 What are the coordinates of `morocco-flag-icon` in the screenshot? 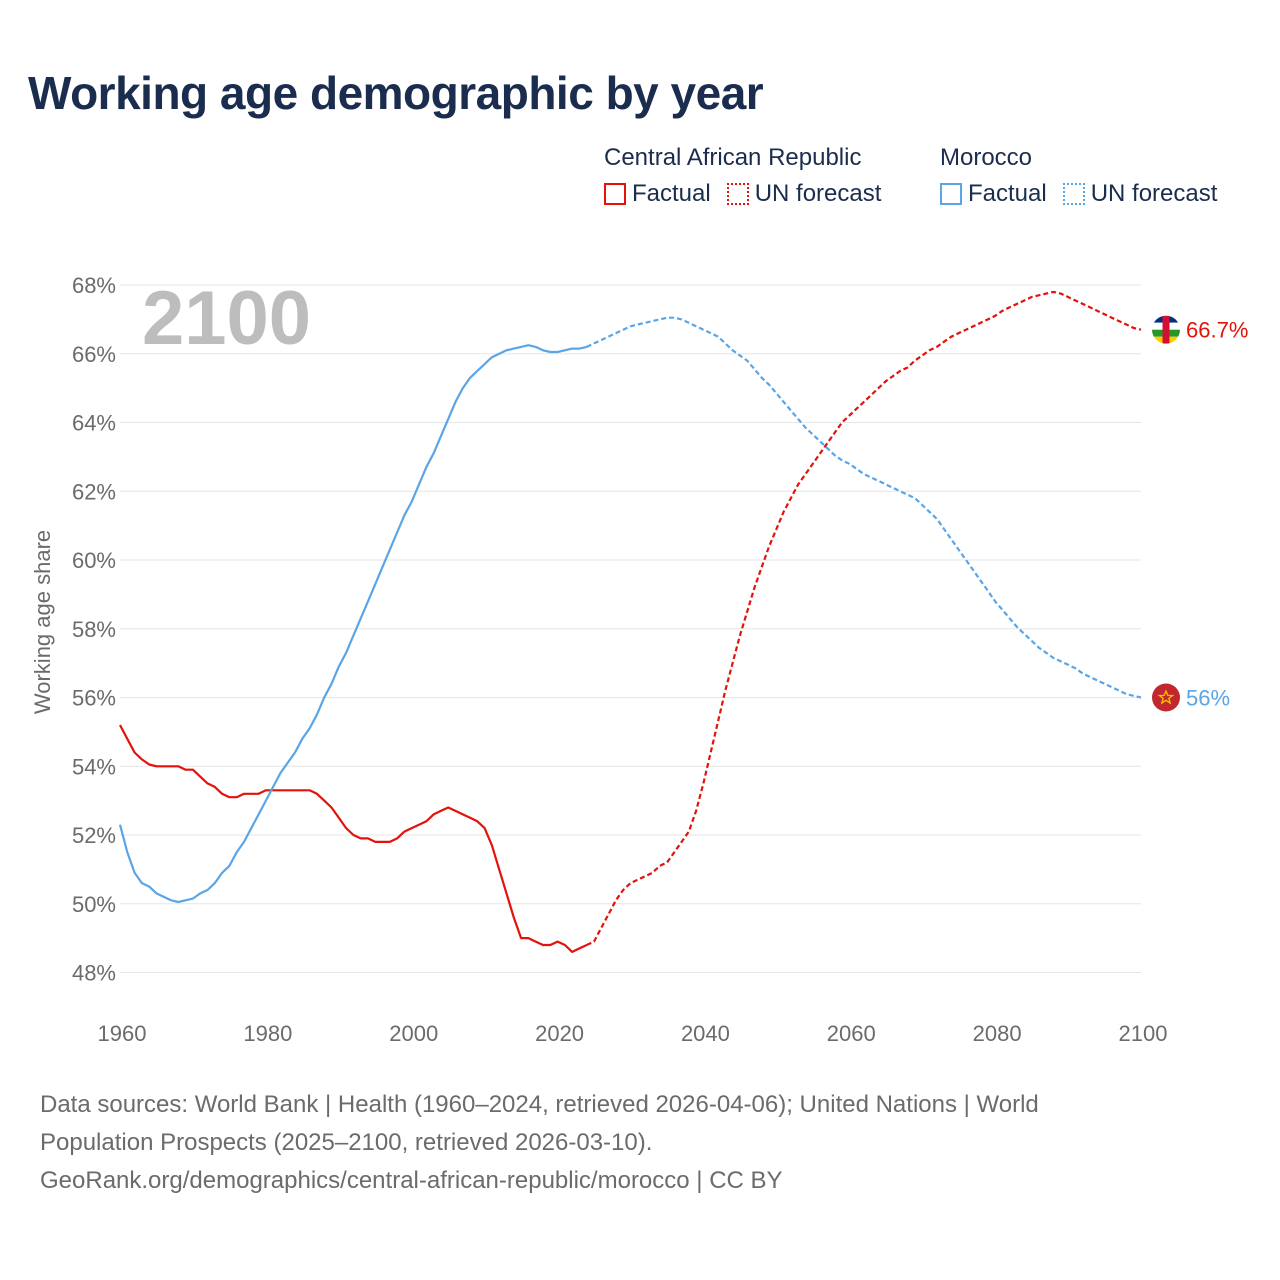 It's located at (1166, 697).